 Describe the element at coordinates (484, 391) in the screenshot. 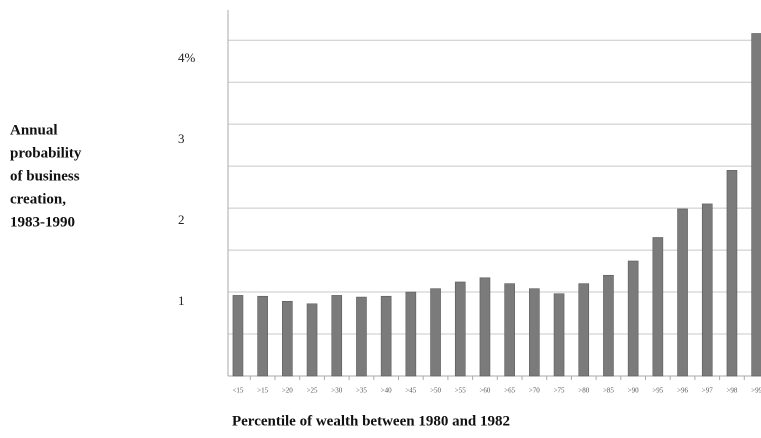

I see `x-tick-label: >60` at that location.